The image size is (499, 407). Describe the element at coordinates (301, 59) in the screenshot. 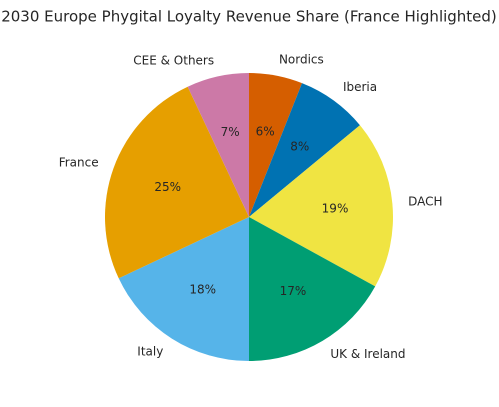

I see `slice-label: Nordics` at that location.